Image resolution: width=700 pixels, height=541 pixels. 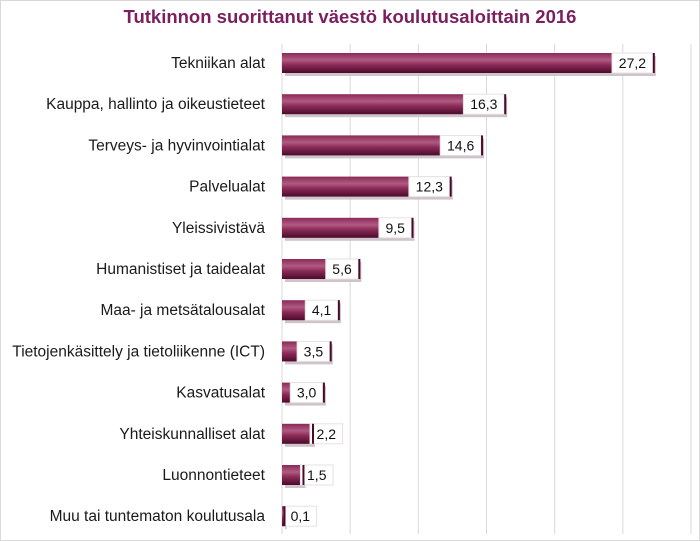 What do you see at coordinates (181, 269) in the screenshot?
I see `category-label: Humanistiset ja taidealat` at bounding box center [181, 269].